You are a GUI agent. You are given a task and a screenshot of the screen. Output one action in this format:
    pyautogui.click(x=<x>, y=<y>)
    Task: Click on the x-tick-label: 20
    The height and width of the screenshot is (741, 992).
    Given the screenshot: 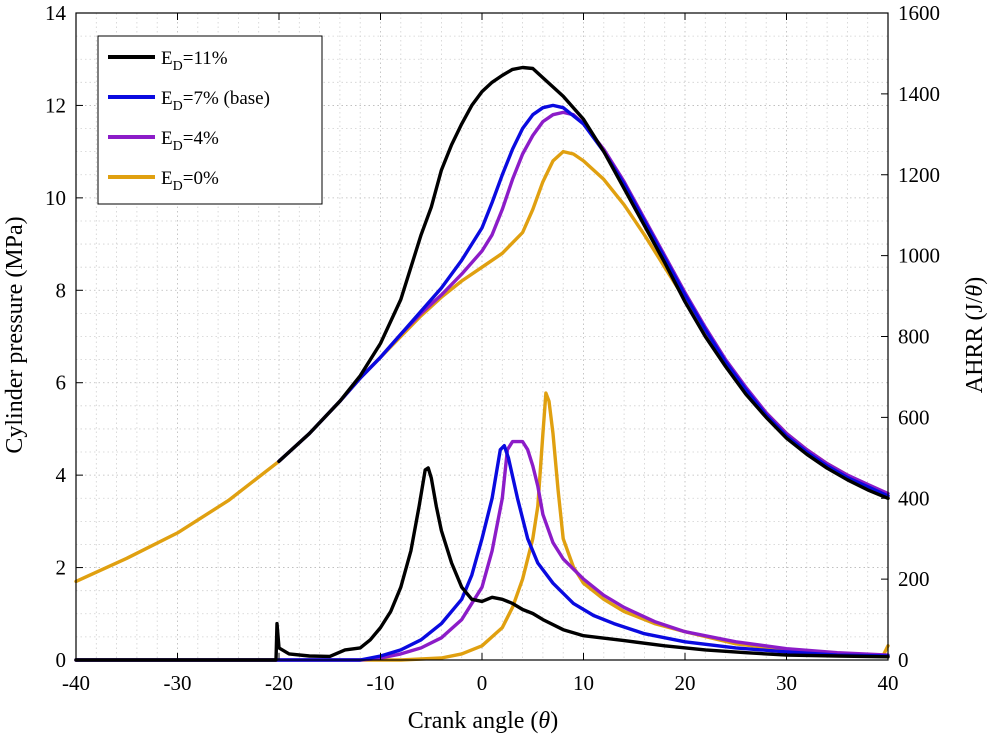 What is the action you would take?
    pyautogui.click(x=685, y=683)
    